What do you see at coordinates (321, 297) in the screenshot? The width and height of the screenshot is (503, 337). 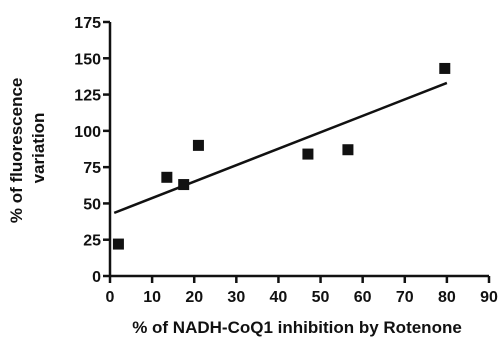 I see `x-tick-label: 50` at bounding box center [321, 297].